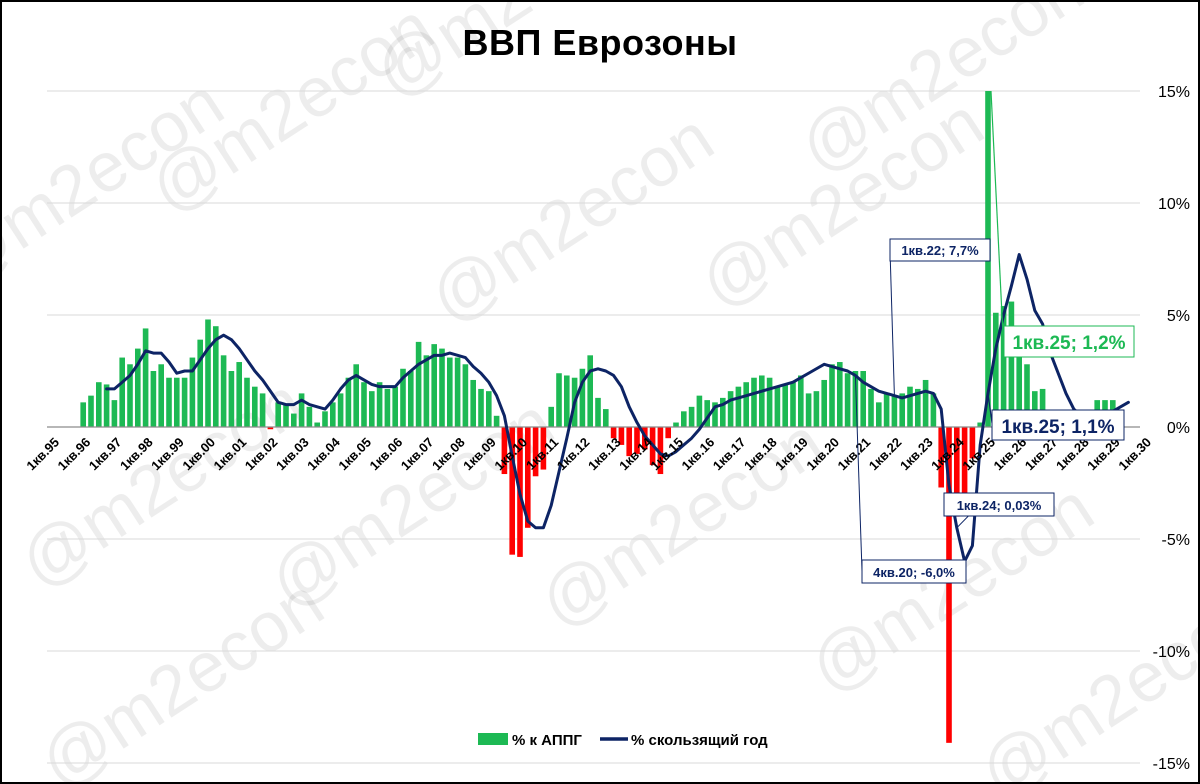  I want to click on x-tick-label-9: 1кв.04, so click(323, 453).